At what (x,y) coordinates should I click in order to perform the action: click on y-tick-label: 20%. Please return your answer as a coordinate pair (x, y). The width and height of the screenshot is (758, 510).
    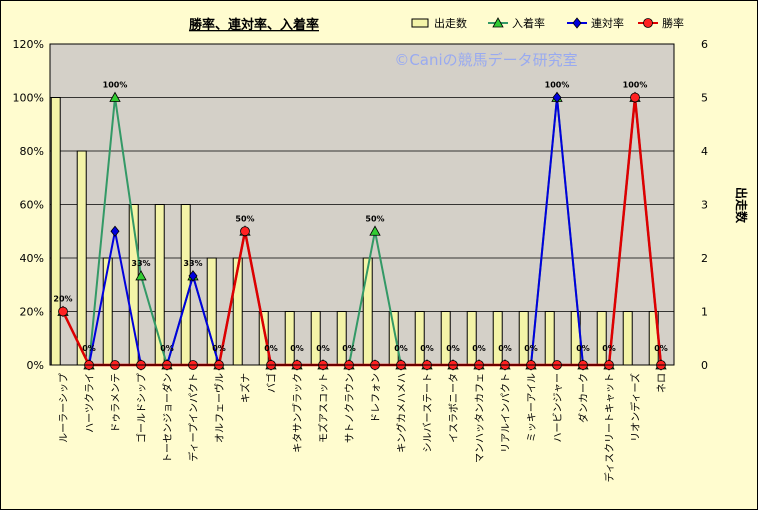
    Looking at the image, I should click on (32, 312).